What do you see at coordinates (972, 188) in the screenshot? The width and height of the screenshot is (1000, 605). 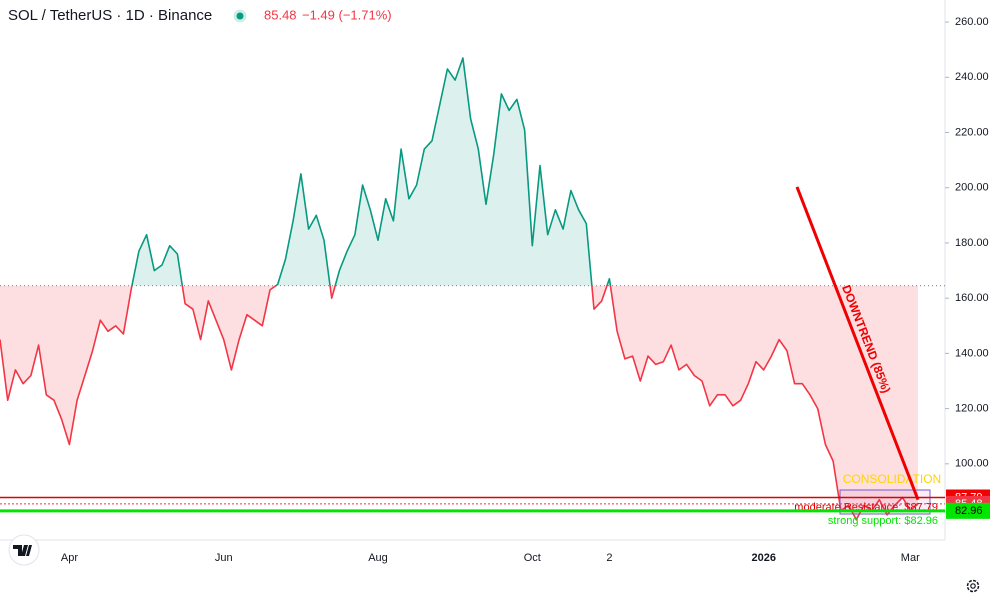 I see `y-tick-label: 200.00` at bounding box center [972, 188].